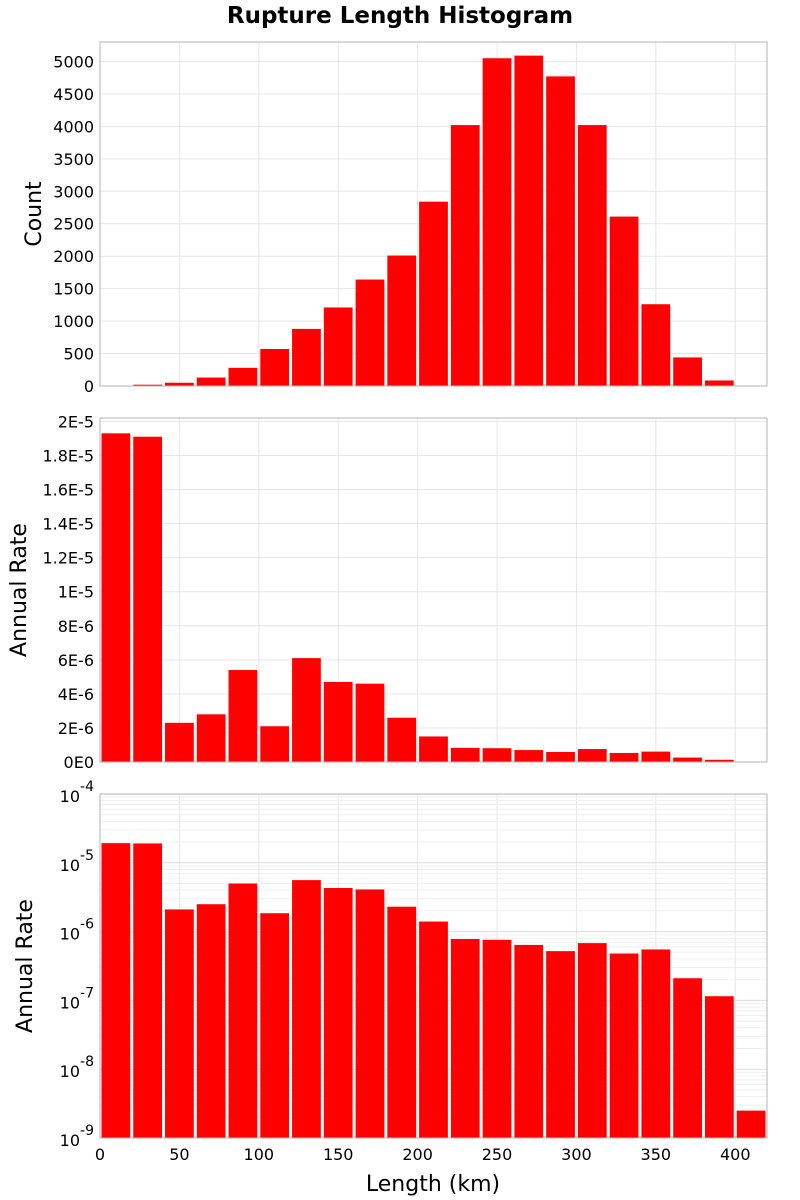  I want to click on y-tick-label: 4000, so click(73, 126).